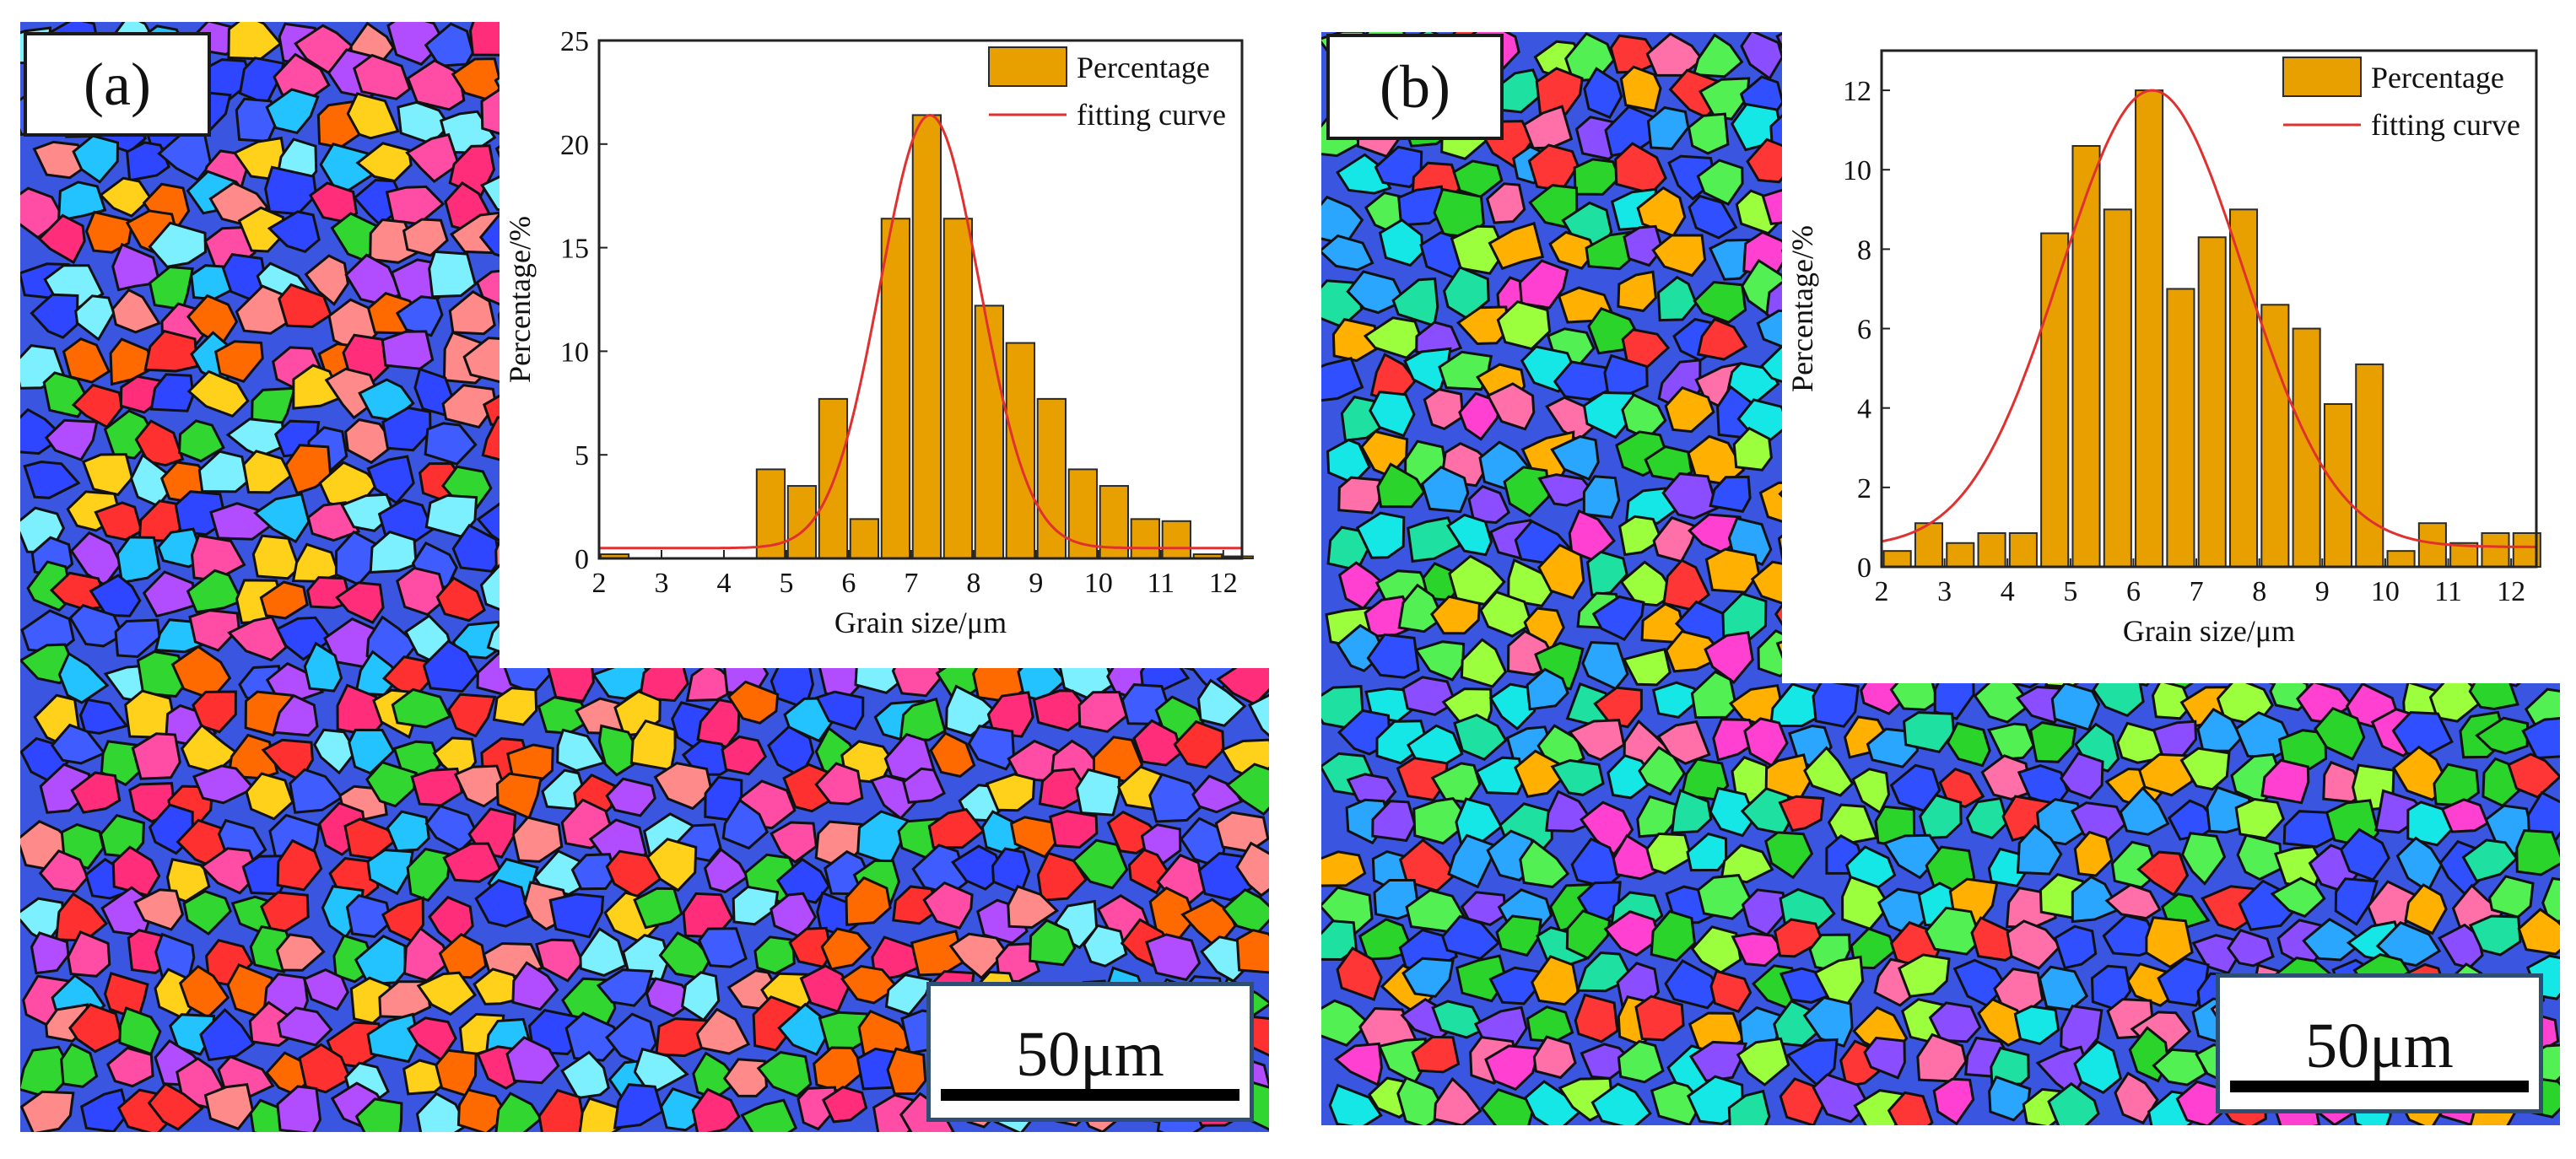 This screenshot has height=1159, width=2576. What do you see at coordinates (1802, 308) in the screenshot?
I see `chart-b-y-axis-label: Percentage/%` at bounding box center [1802, 308].